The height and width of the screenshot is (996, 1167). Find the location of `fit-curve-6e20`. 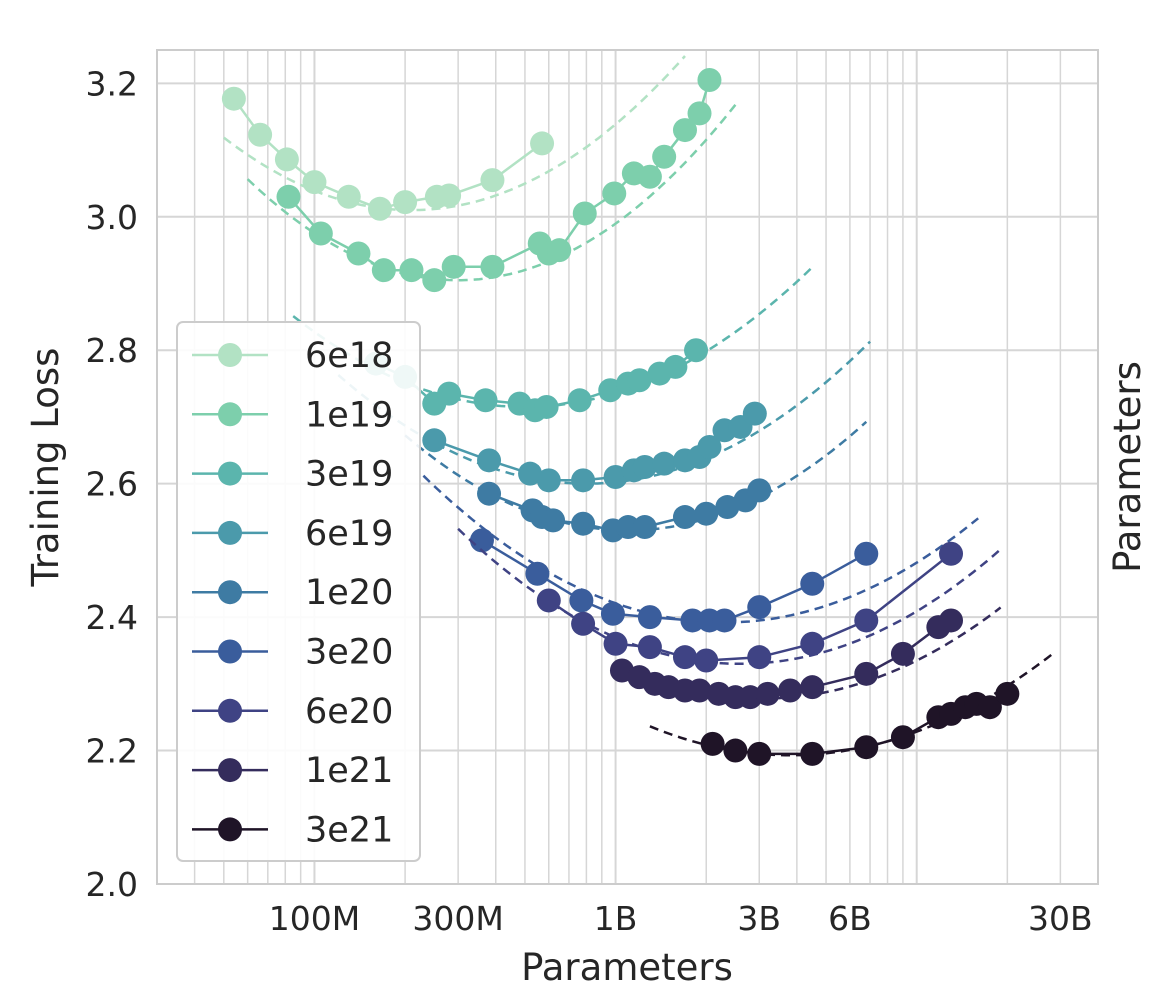

fit-curve-6e20 is located at coordinates (729, 596).